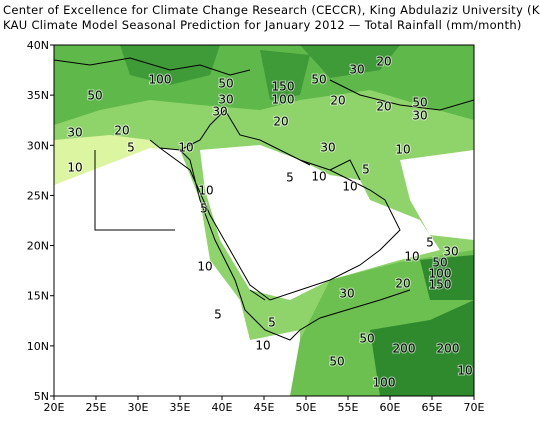  I want to click on lon-tick-label: 60E, so click(390, 407).